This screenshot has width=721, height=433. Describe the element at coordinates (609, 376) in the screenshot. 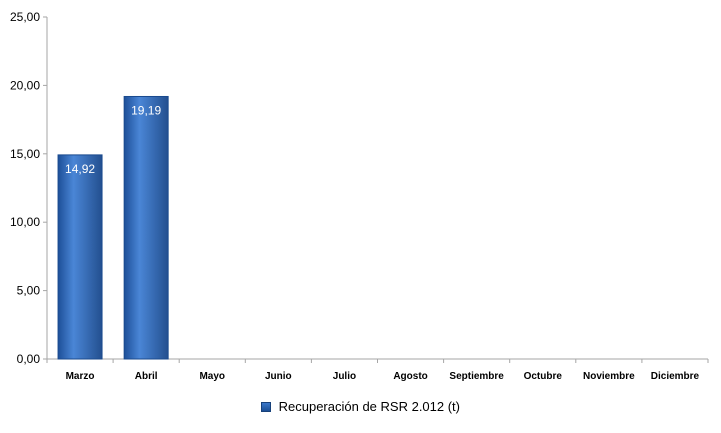

I see `x-tick-label: Noviembre` at that location.